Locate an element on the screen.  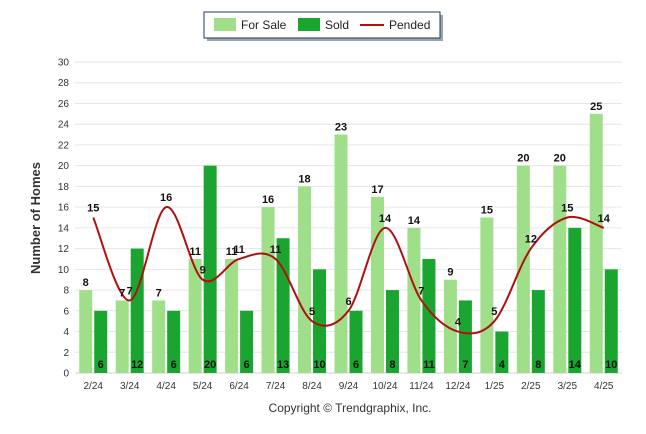
label-sold: 4 is located at coordinates (502, 365).